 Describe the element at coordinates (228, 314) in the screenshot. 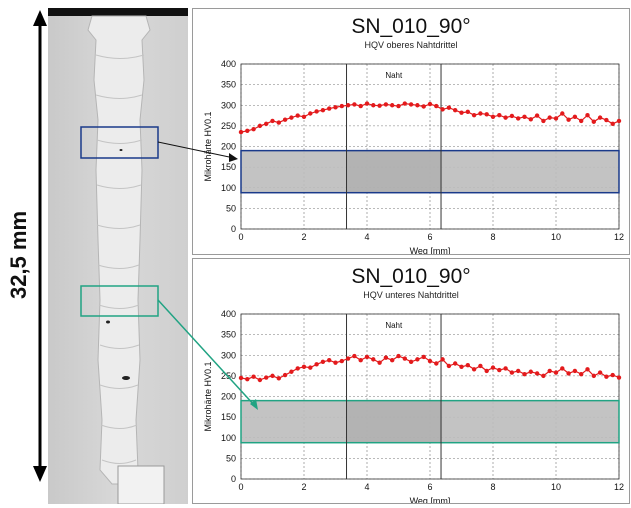

I see `y-tick-label: 400` at that location.